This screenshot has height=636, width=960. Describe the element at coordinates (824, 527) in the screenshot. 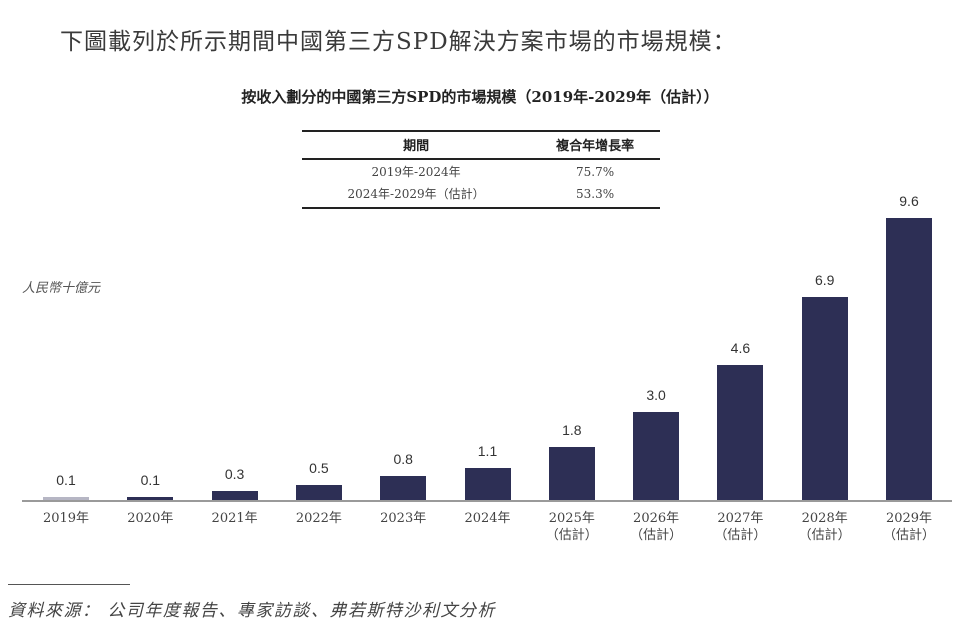

I see `x-tick-label: 2028年 （估計）` at that location.